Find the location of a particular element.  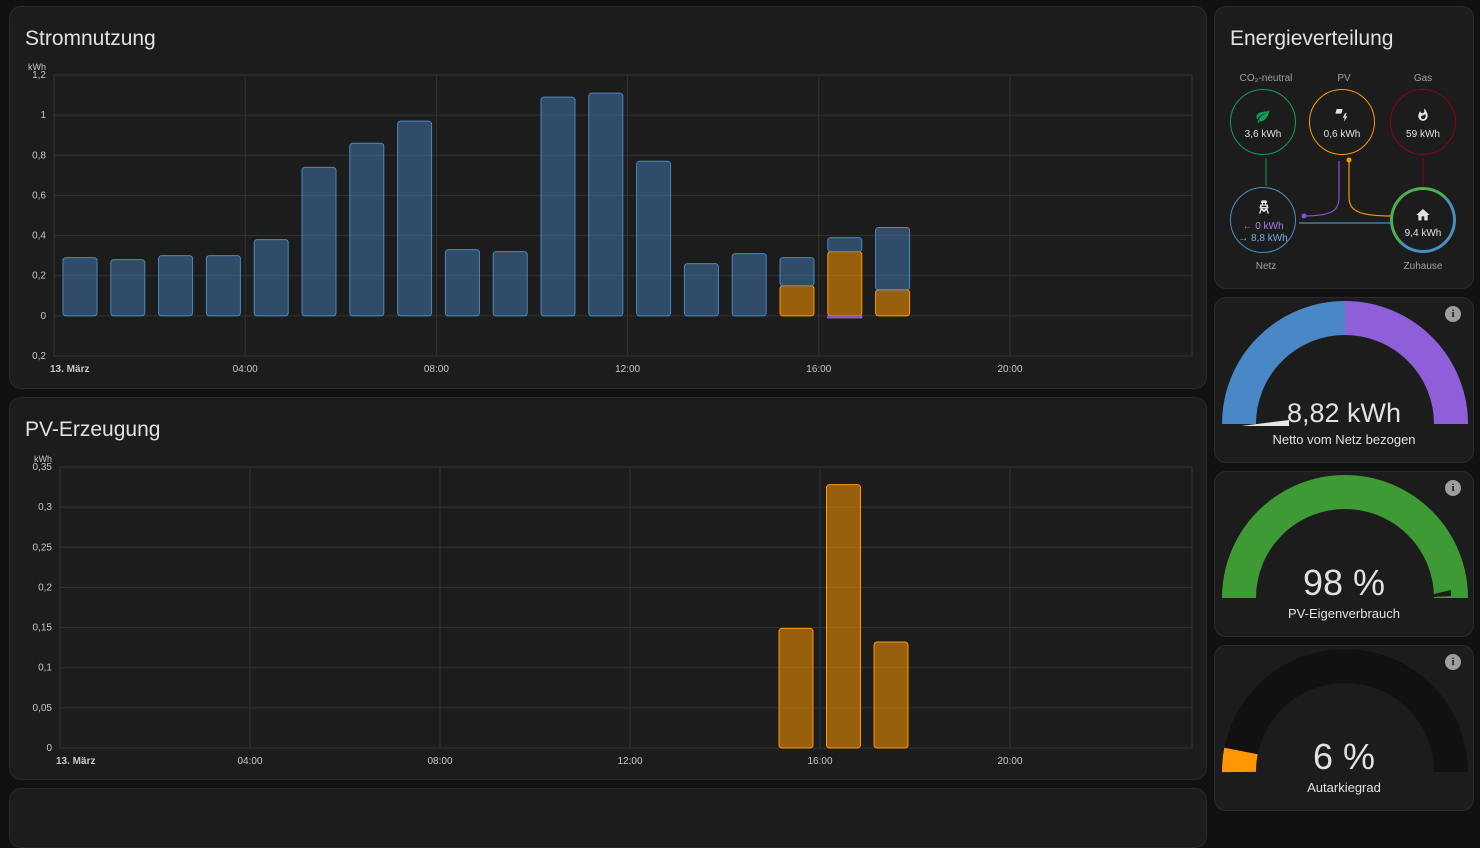

x-tick-label: 08:00 is located at coordinates (439, 761).